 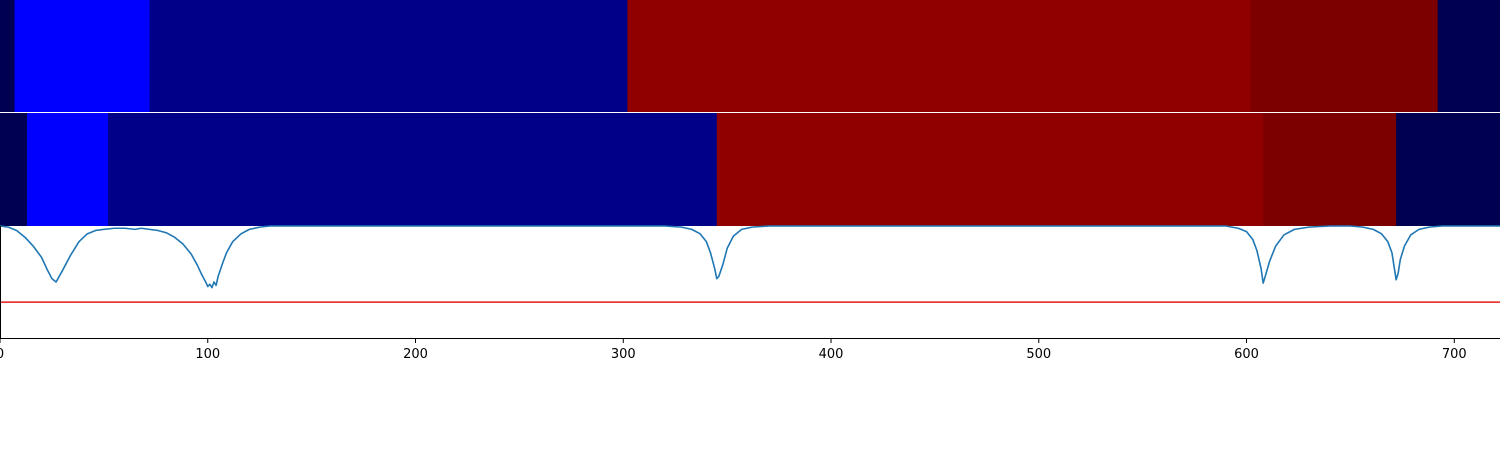 What do you see at coordinates (1246, 354) in the screenshot?
I see `x-tick-label-600: 600` at bounding box center [1246, 354].